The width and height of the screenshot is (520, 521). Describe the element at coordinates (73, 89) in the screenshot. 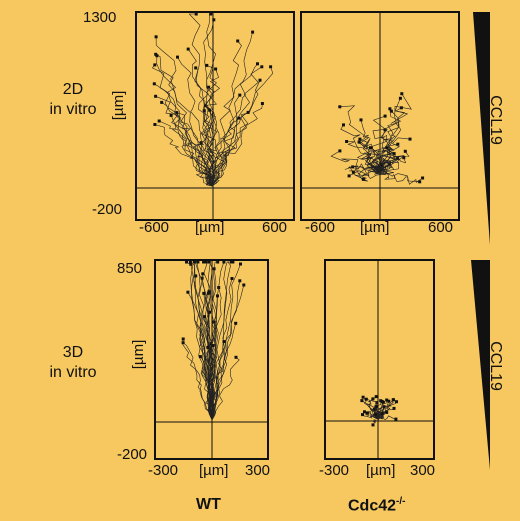

I see `row-label-2d-line1: 2D` at that location.